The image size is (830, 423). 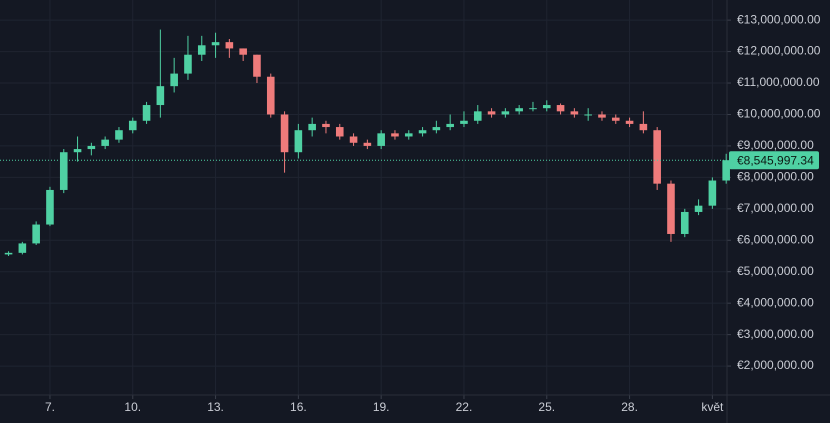 I want to click on x-tick-label: 10., so click(x=132, y=407).